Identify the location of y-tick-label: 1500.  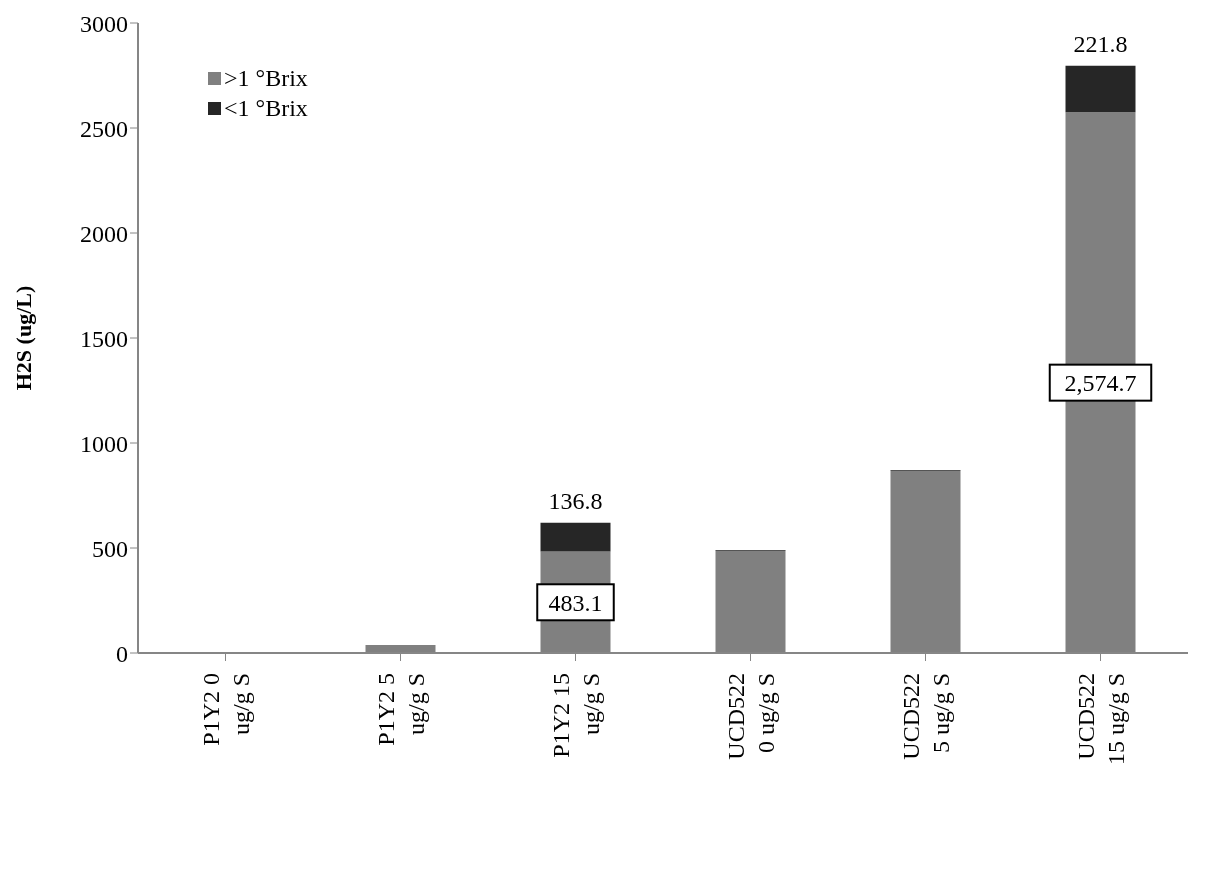
(104, 338).